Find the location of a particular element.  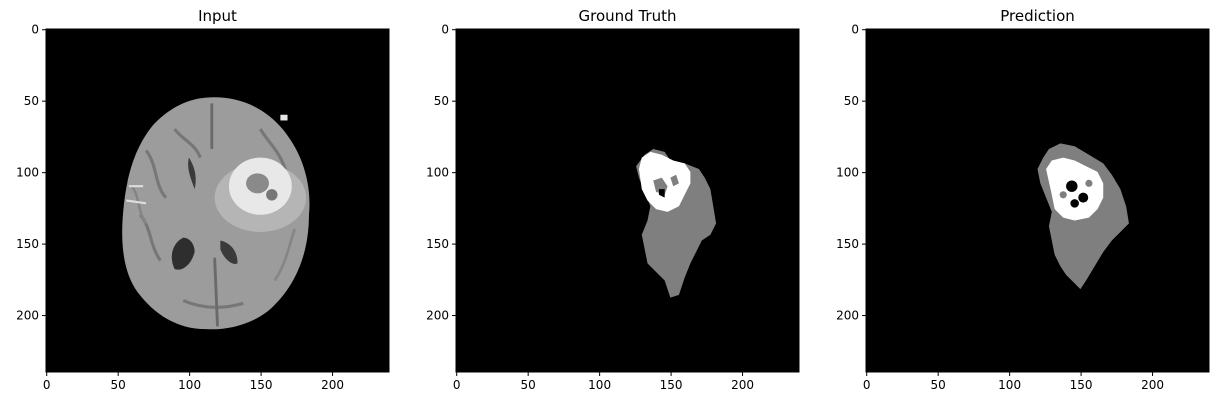

panel-title-ground-truth: Ground Truth is located at coordinates (627, 16).